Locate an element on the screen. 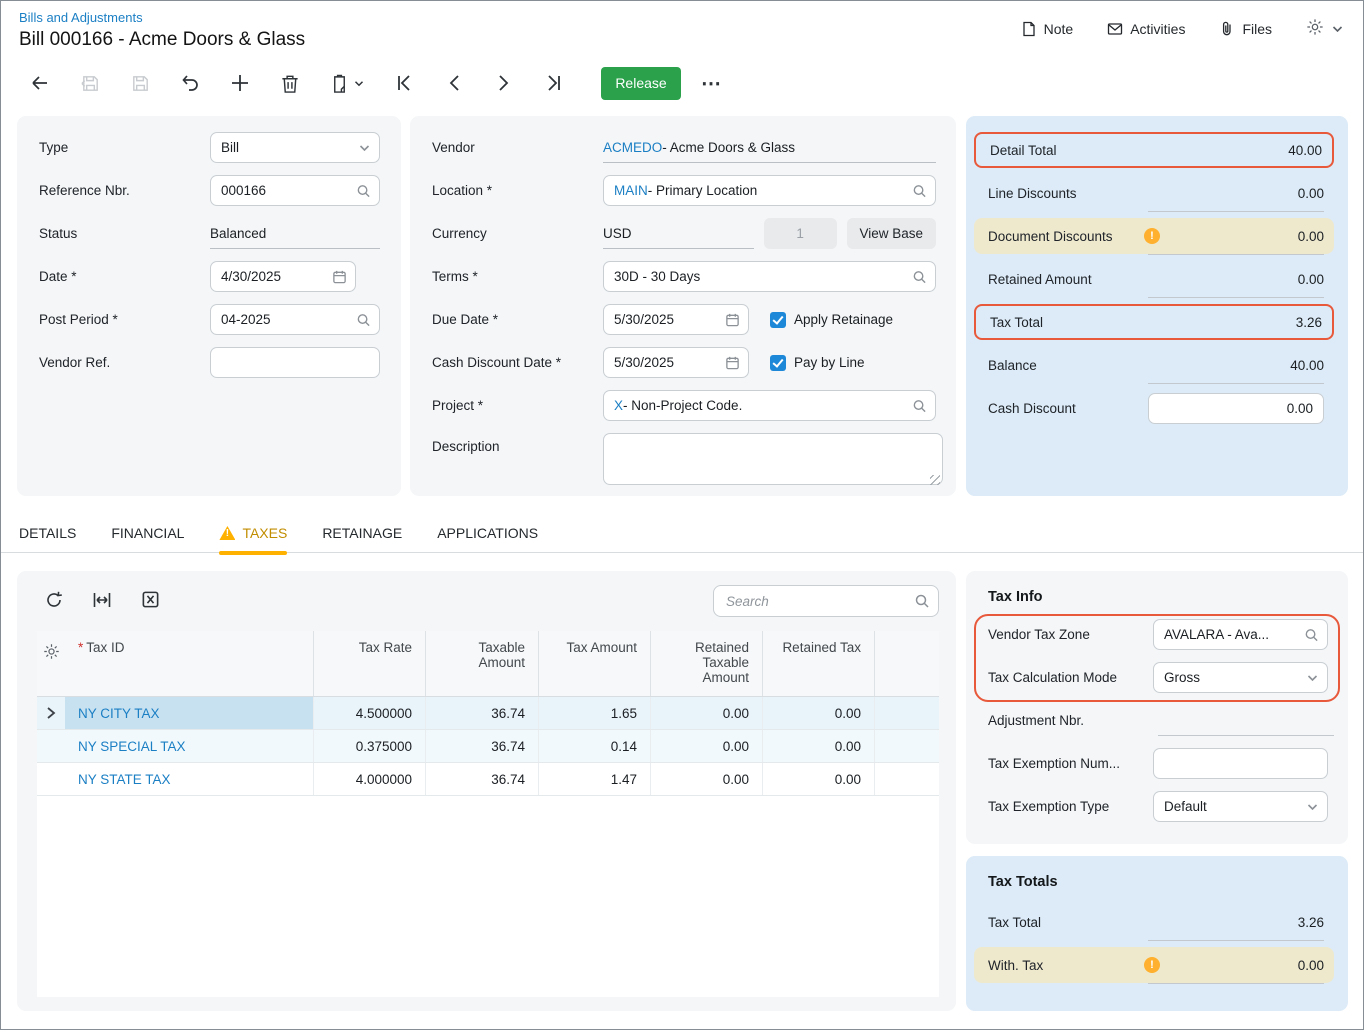  date-input: 4/30/2025 is located at coordinates (283, 276).